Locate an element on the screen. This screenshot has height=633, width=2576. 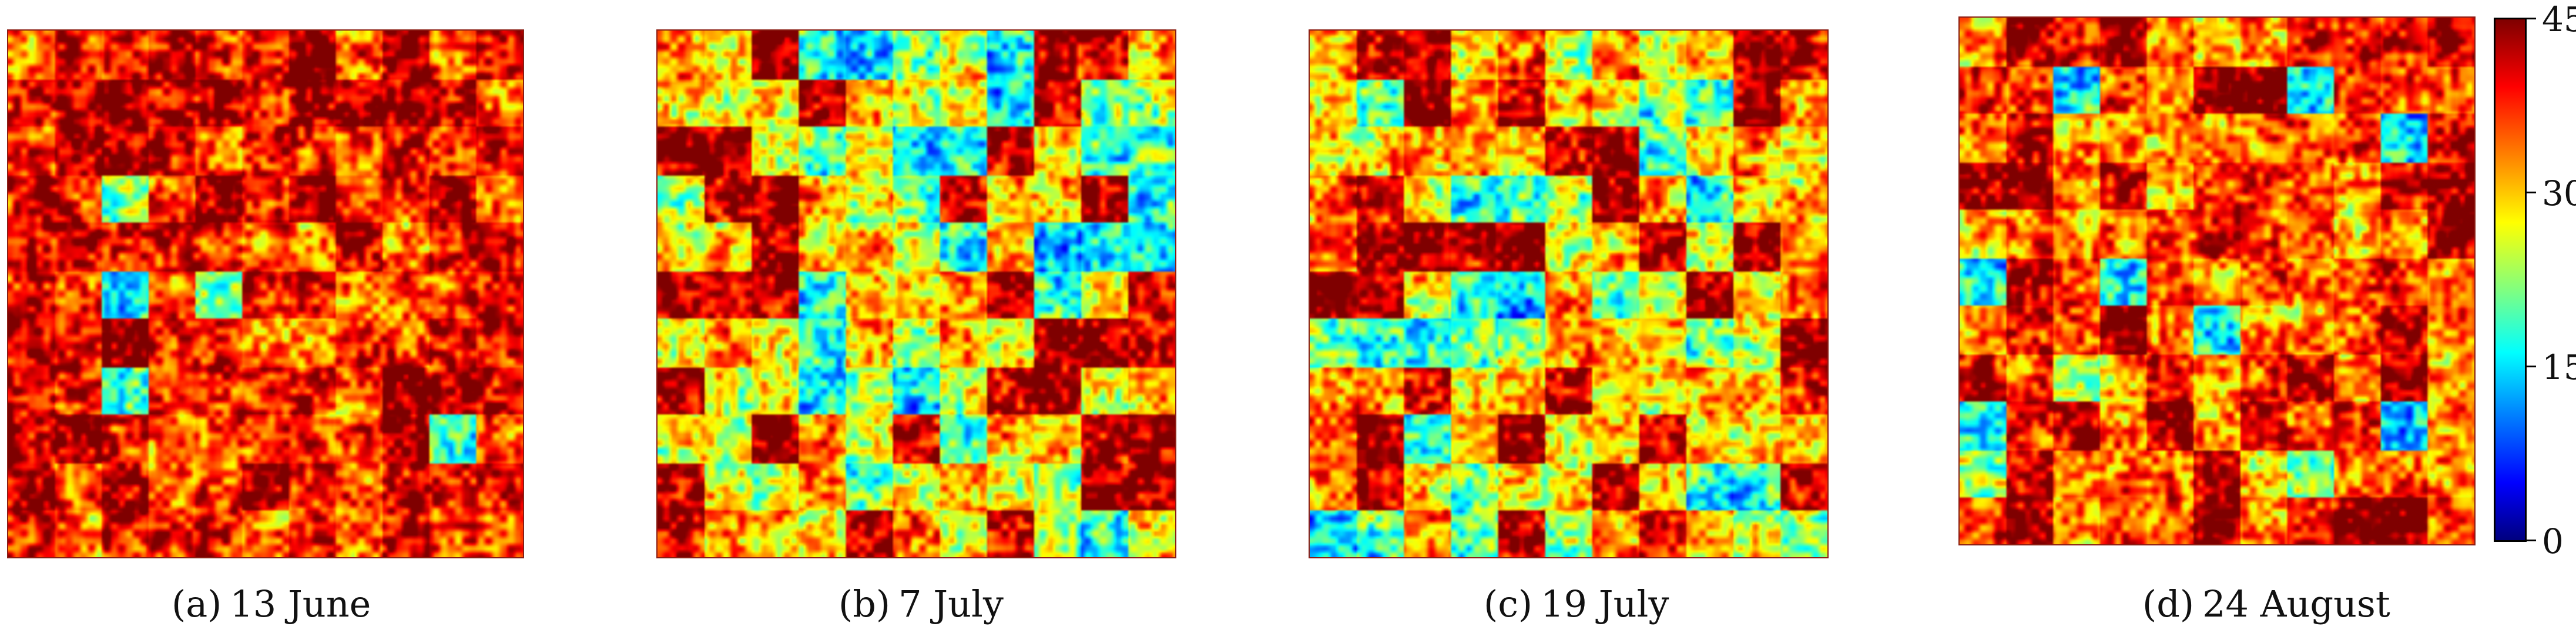
caption-tag: (b) is located at coordinates (865, 603).